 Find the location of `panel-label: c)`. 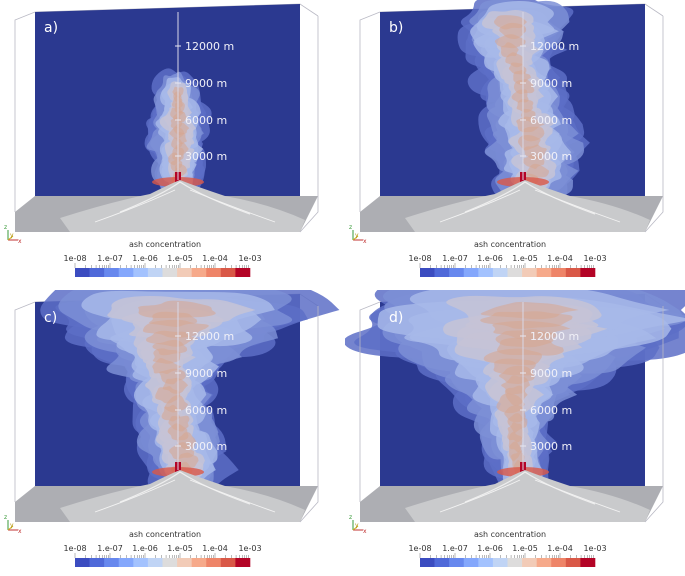

panel-label: c) is located at coordinates (50, 318).